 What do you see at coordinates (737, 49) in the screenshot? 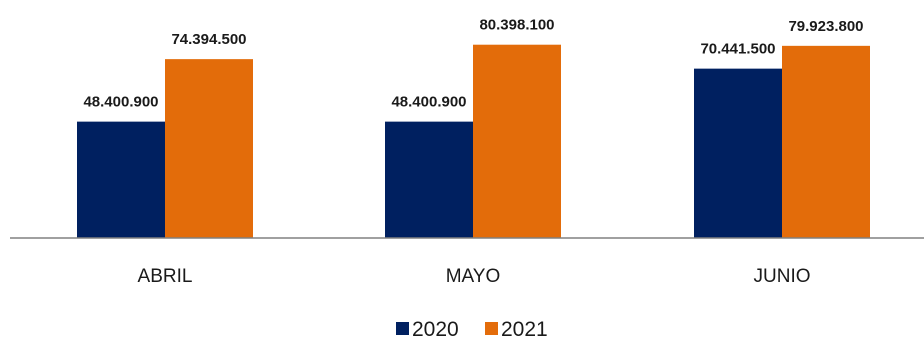
I see `data-label-2020-junio: 70.441.500` at bounding box center [737, 49].